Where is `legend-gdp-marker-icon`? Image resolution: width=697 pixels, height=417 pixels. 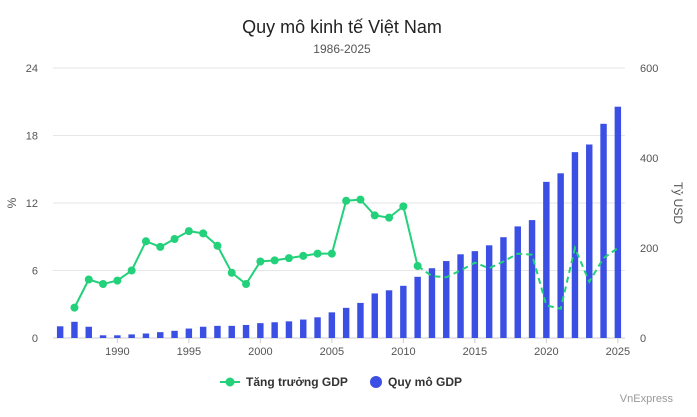
legend-gdp-marker-icon is located at coordinates (376, 382).